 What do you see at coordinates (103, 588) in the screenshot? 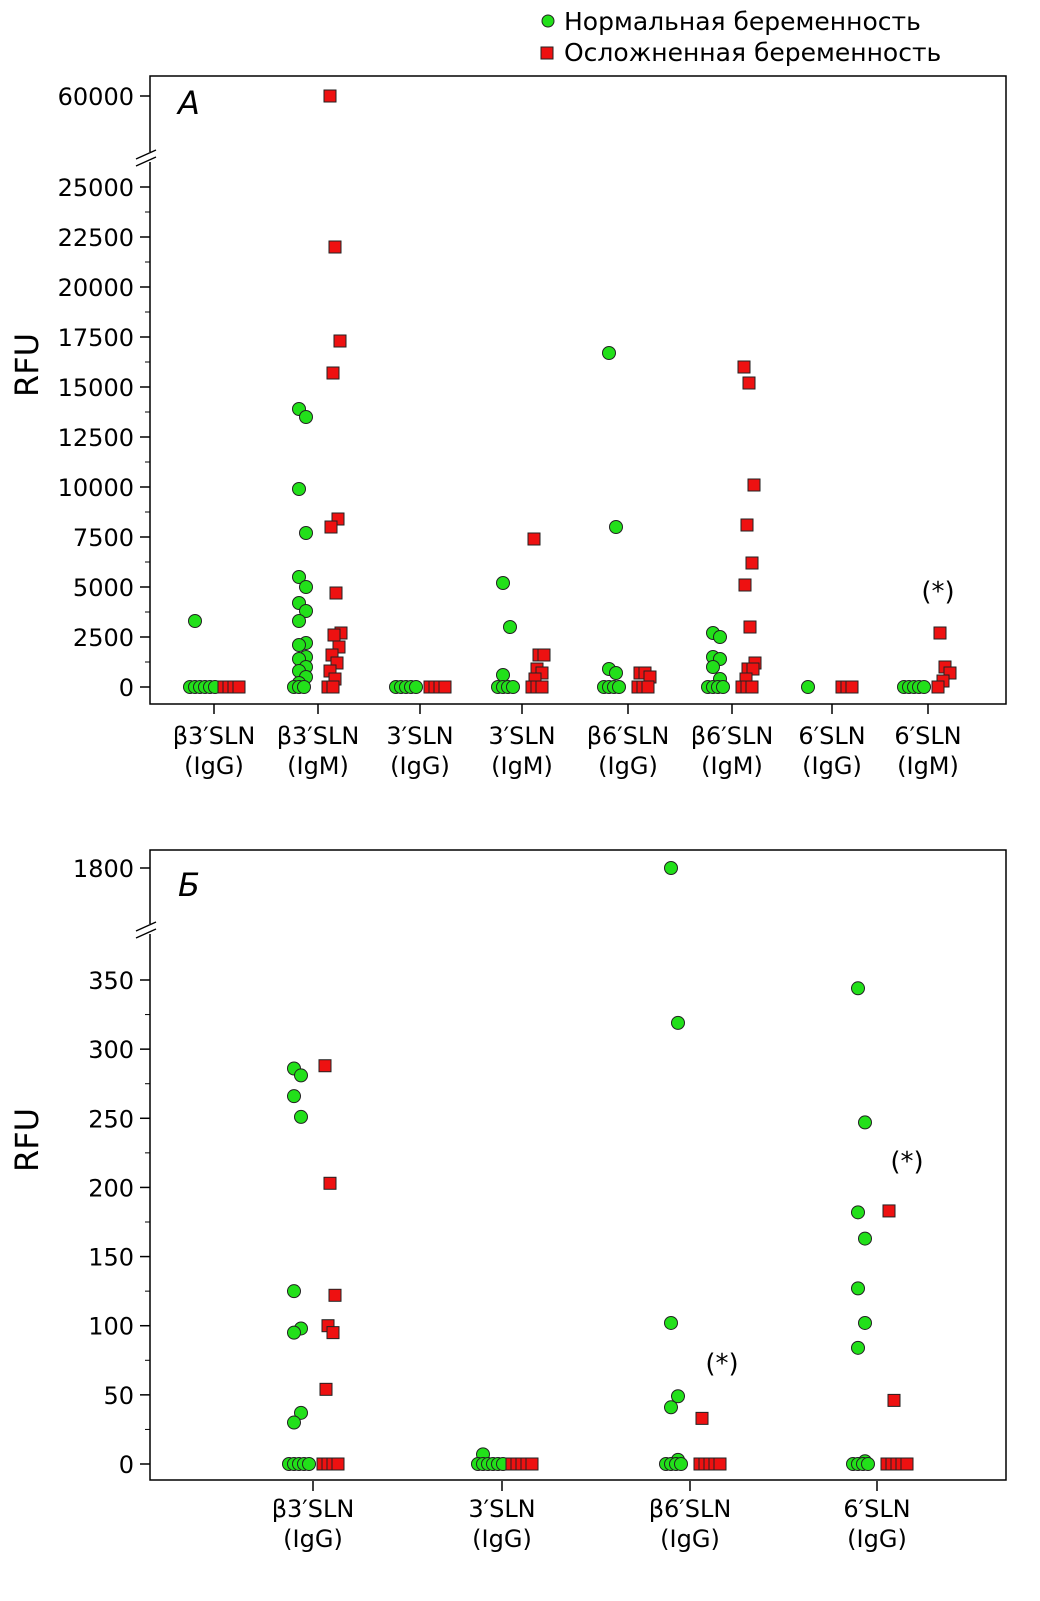
I see `y-tick-label: 5000` at bounding box center [103, 588].